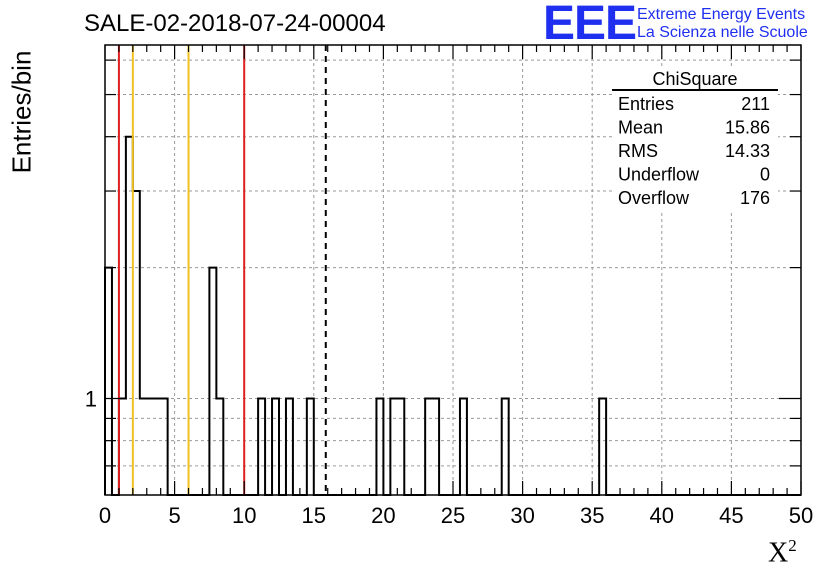 This screenshot has height=572, width=836. Describe the element at coordinates (792, 545) in the screenshot. I see `x-axis-label-superscript: 2` at that location.